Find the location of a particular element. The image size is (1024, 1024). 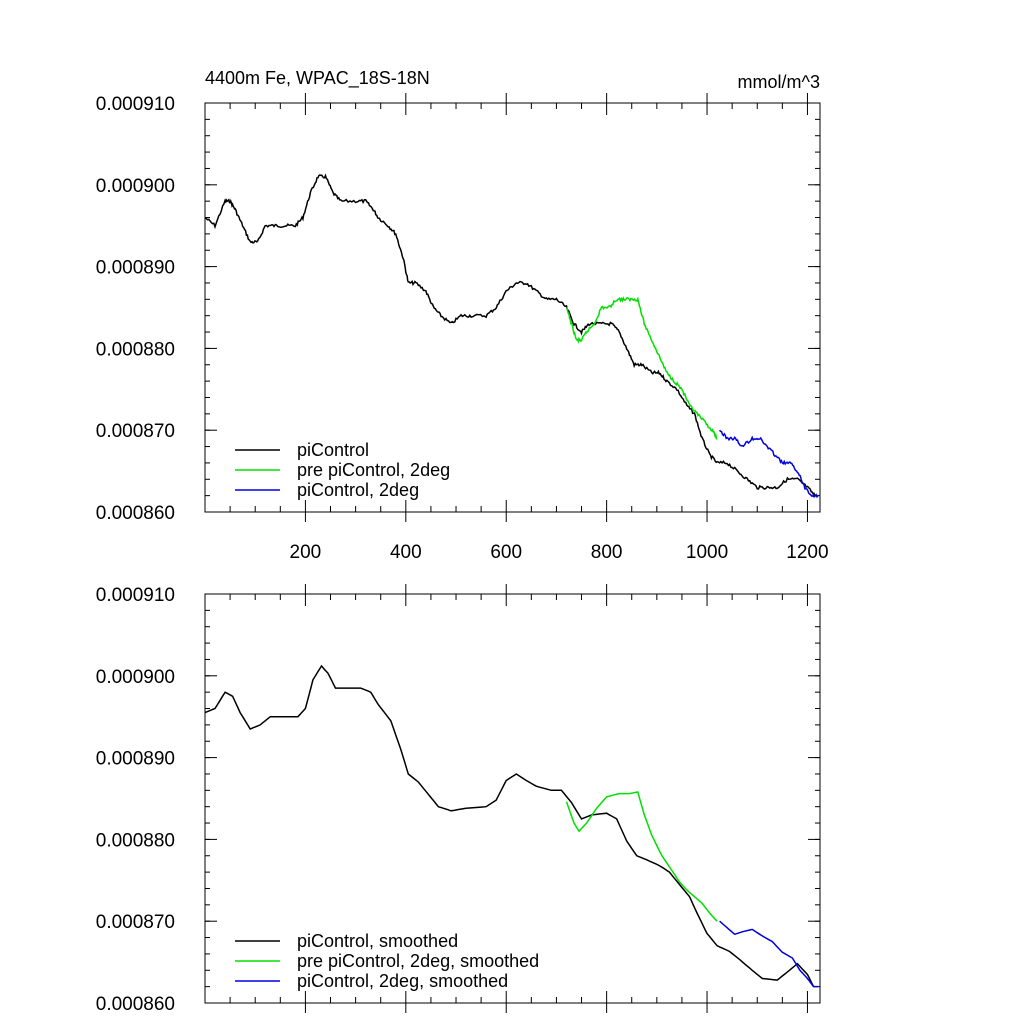

legend-label: piControl, smoothed is located at coordinates (377, 941).